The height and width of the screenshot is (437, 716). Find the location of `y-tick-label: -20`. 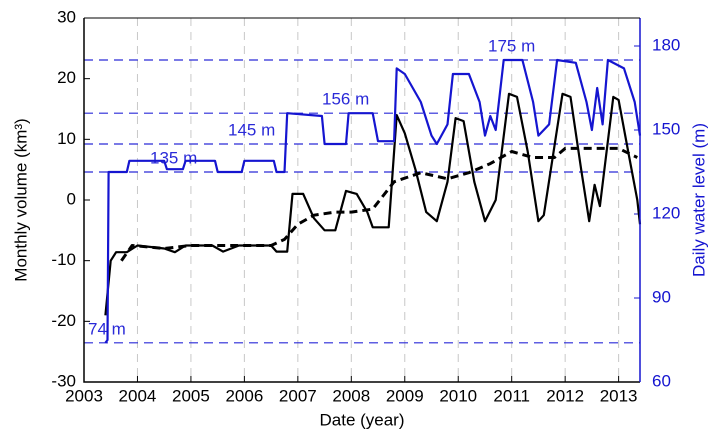

y-tick-label: -20 is located at coordinates (63, 320).